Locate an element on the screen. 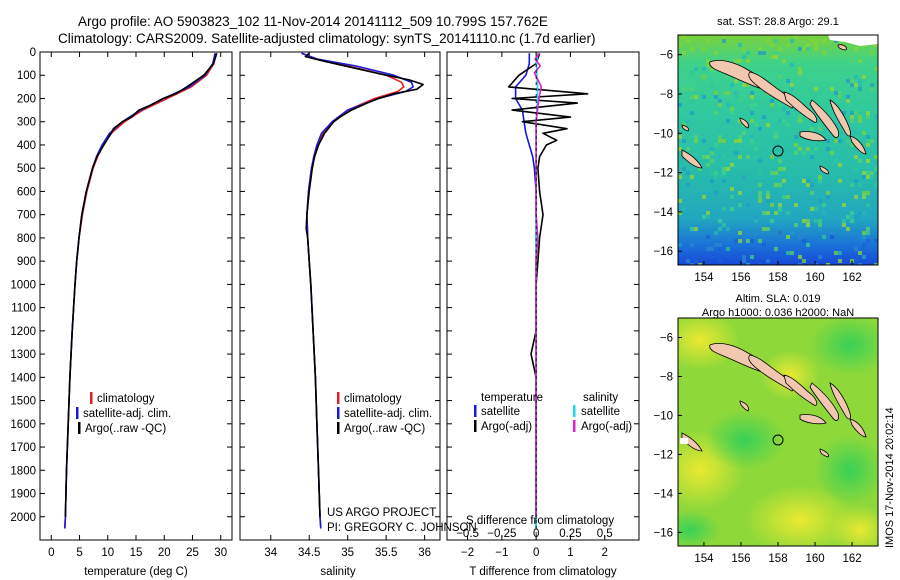 This screenshot has height=580, width=900. no-data-patch is located at coordinates (684, 441).